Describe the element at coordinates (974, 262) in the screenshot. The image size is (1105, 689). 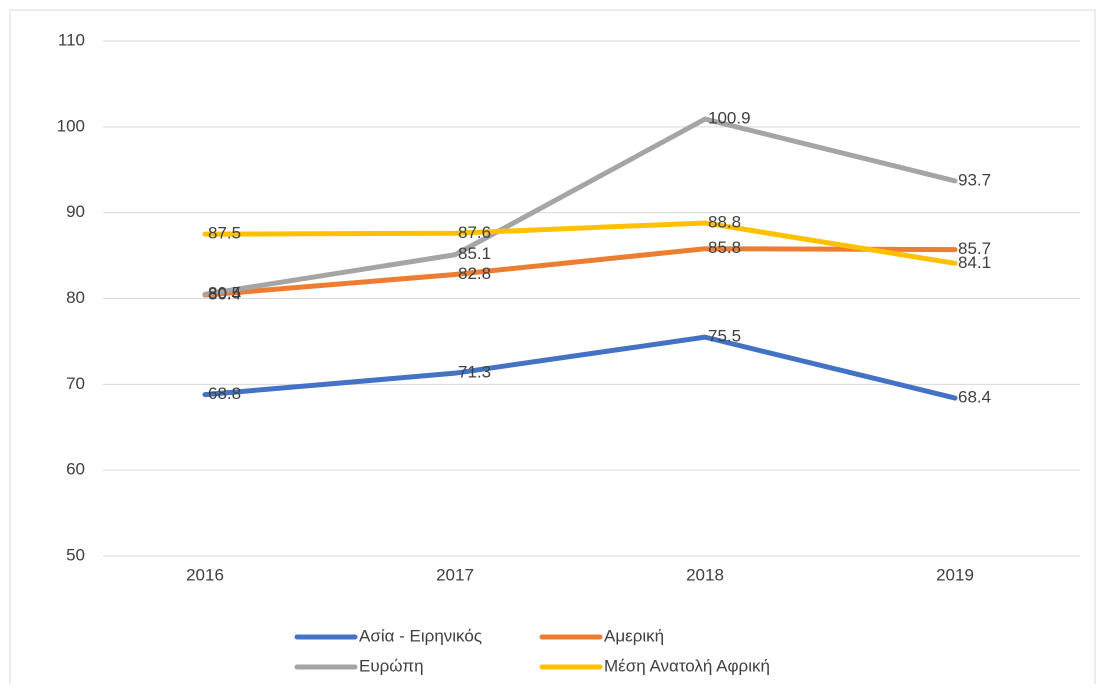
I see `data-label: 84.1` at that location.